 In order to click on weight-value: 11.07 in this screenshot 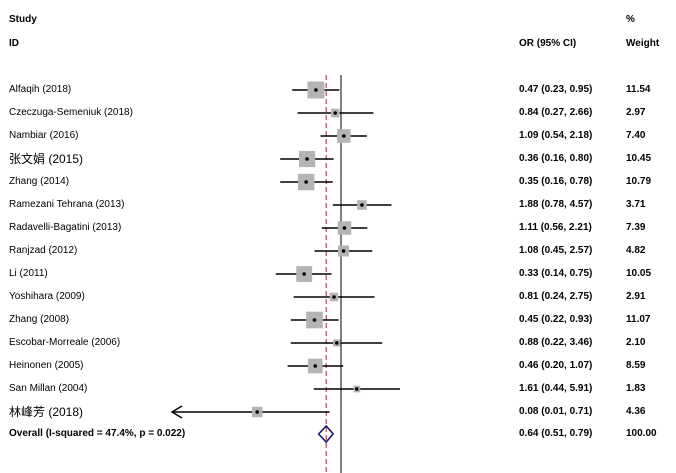, I will do `click(638, 319)`.